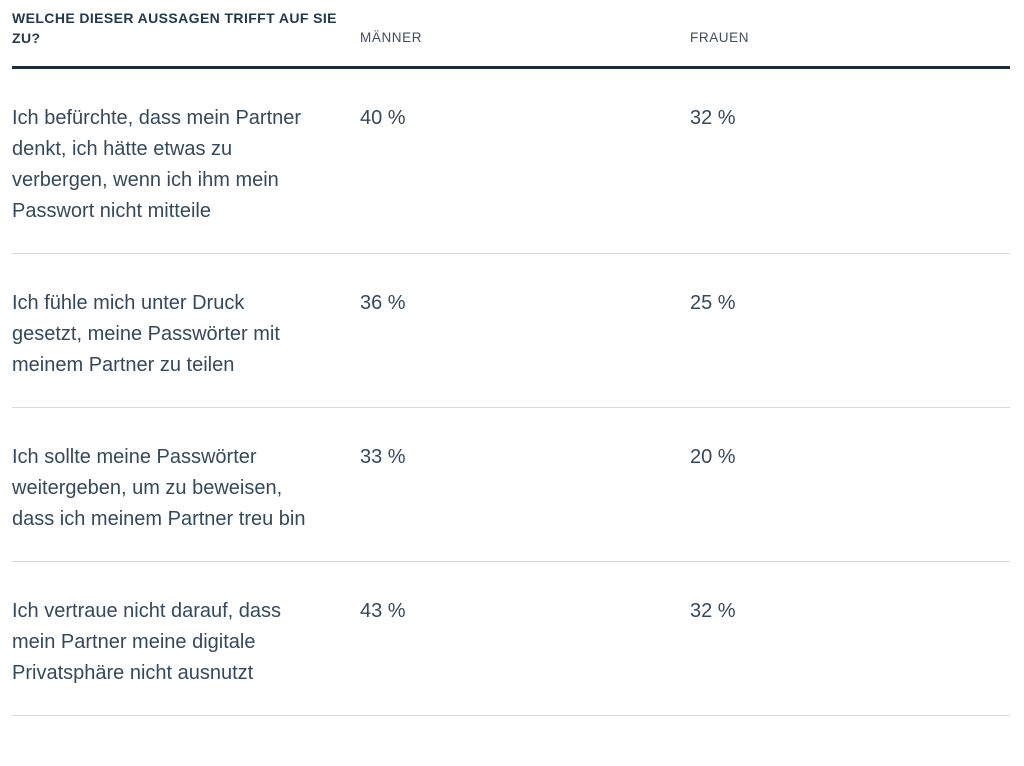  What do you see at coordinates (383, 303) in the screenshot?
I see `men-value: 36 %` at bounding box center [383, 303].